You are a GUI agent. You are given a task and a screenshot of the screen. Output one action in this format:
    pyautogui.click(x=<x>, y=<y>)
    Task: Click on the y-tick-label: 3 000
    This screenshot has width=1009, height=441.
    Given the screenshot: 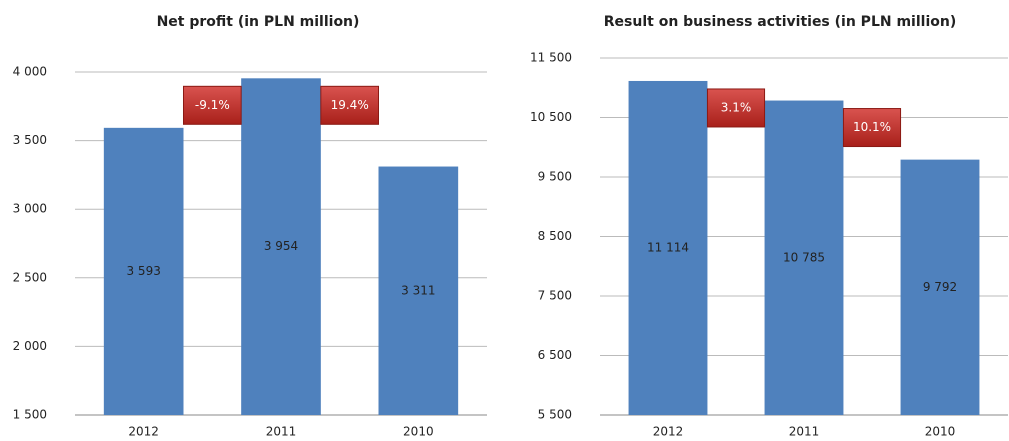 What is the action you would take?
    pyautogui.click(x=30, y=209)
    